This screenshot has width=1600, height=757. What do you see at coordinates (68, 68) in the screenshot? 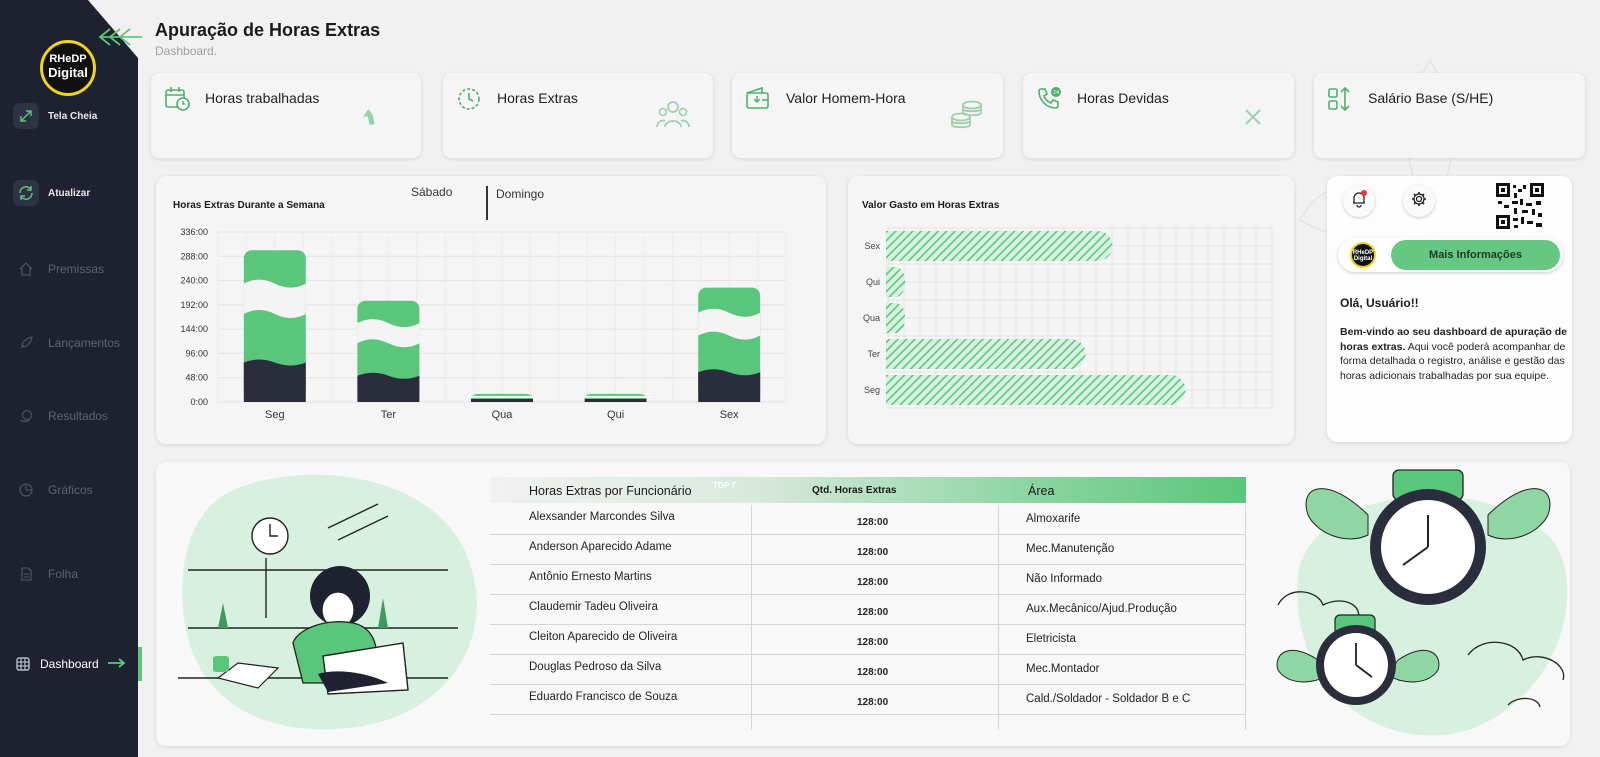
I see `brand-logo: RHeDP Digital` at bounding box center [68, 68].